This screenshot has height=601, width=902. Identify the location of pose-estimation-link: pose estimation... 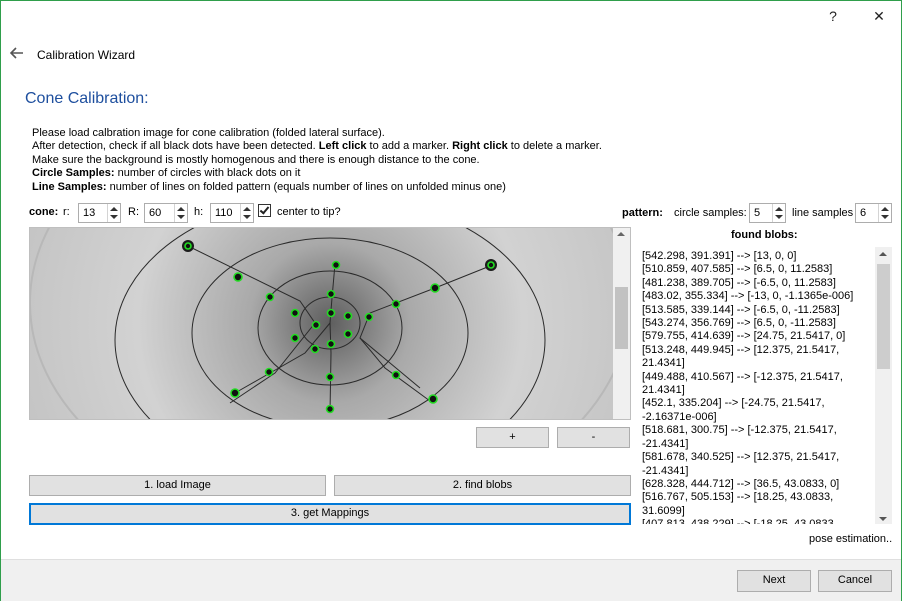
(851, 539).